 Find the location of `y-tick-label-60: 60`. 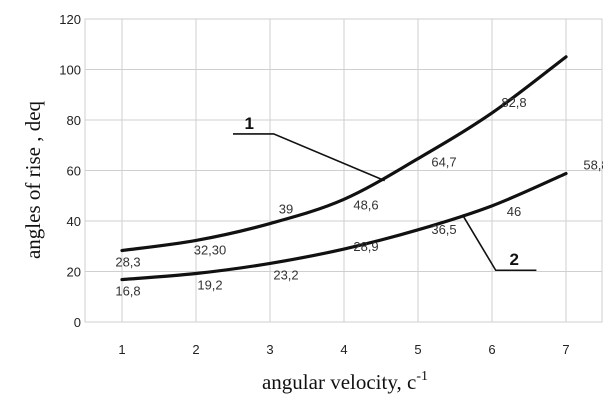

y-tick-label-60: 60 is located at coordinates (74, 171).